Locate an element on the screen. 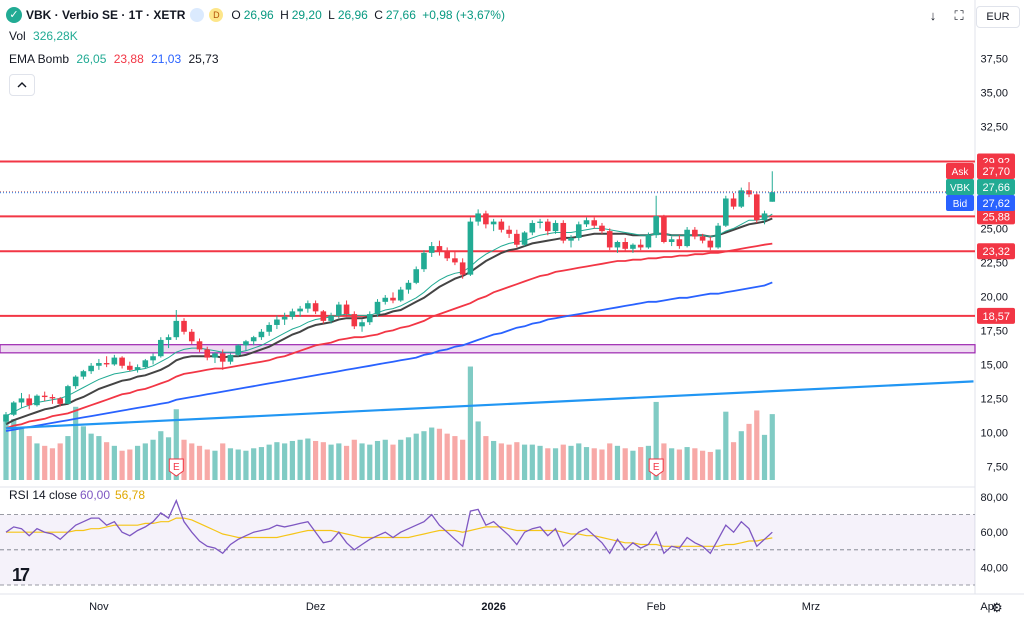 Image resolution: width=1024 pixels, height=620 pixels. chevron-up-icon is located at coordinates (22, 85).